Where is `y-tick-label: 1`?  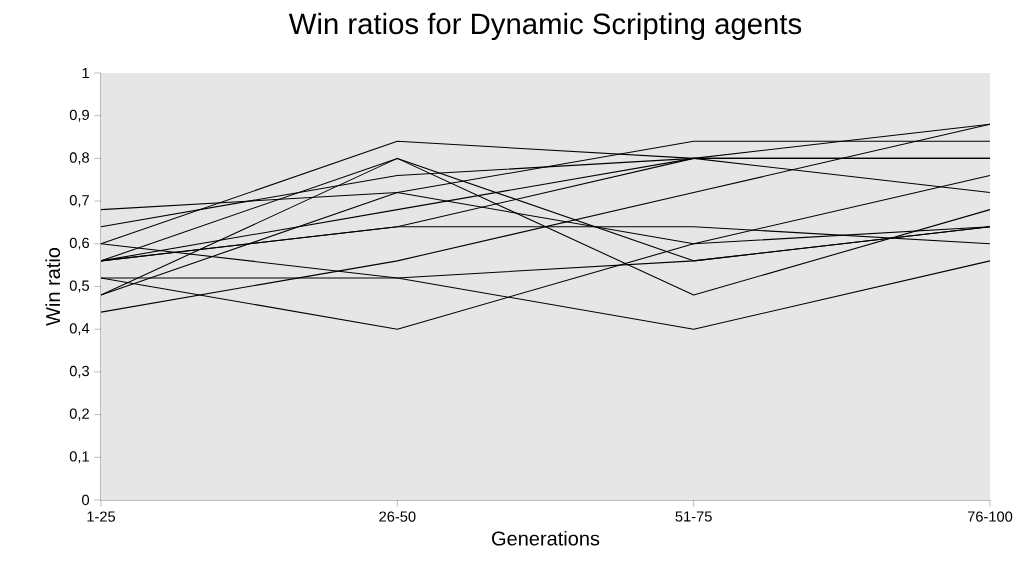
y-tick-label: 1 is located at coordinates (85, 73).